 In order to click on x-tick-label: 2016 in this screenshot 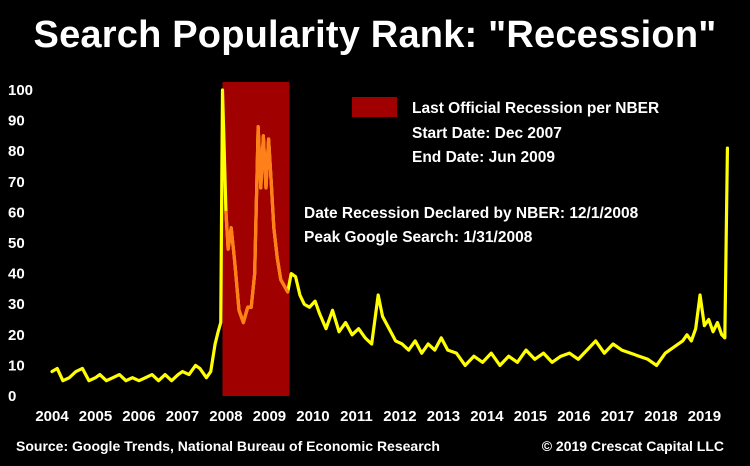, I will do `click(573, 416)`.